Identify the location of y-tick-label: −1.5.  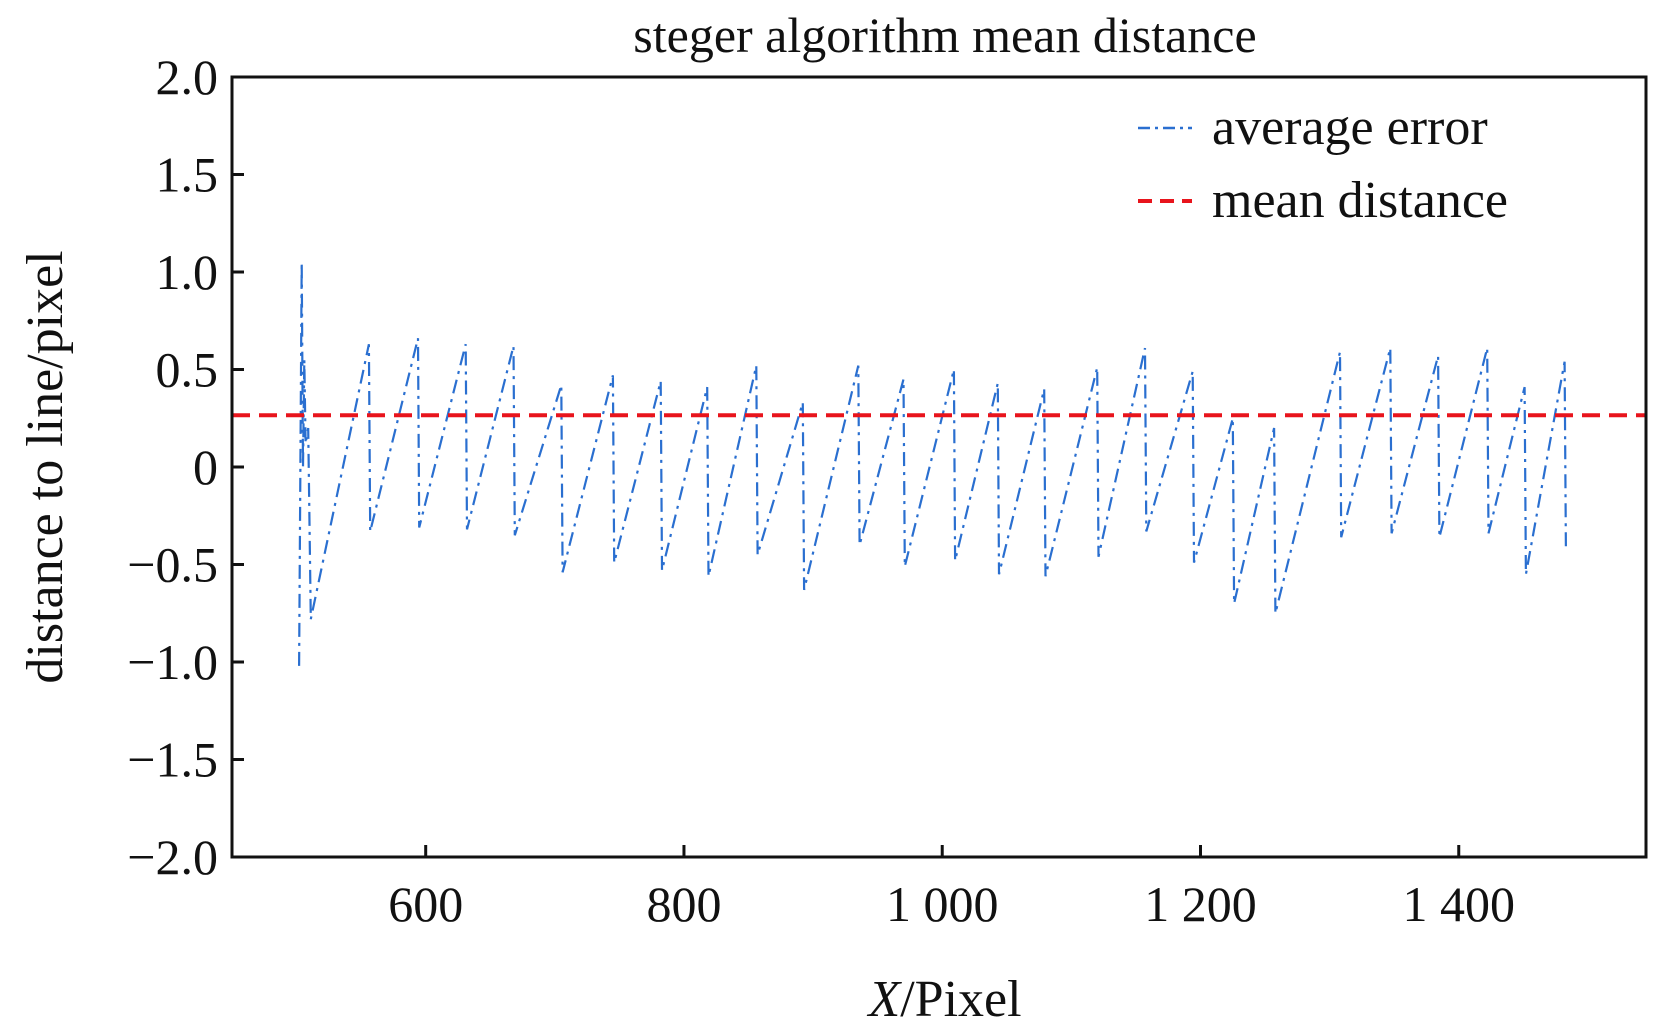
(172, 760).